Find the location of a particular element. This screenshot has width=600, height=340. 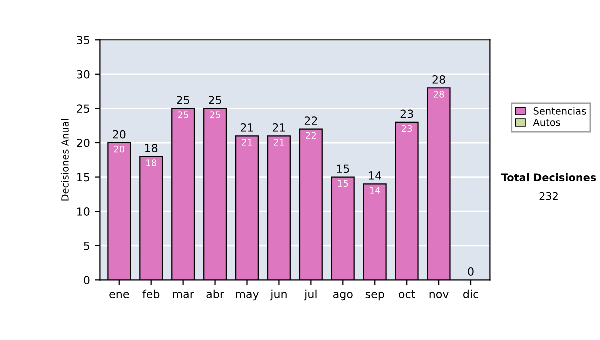

y-tick-label: 5 is located at coordinates (87, 246).